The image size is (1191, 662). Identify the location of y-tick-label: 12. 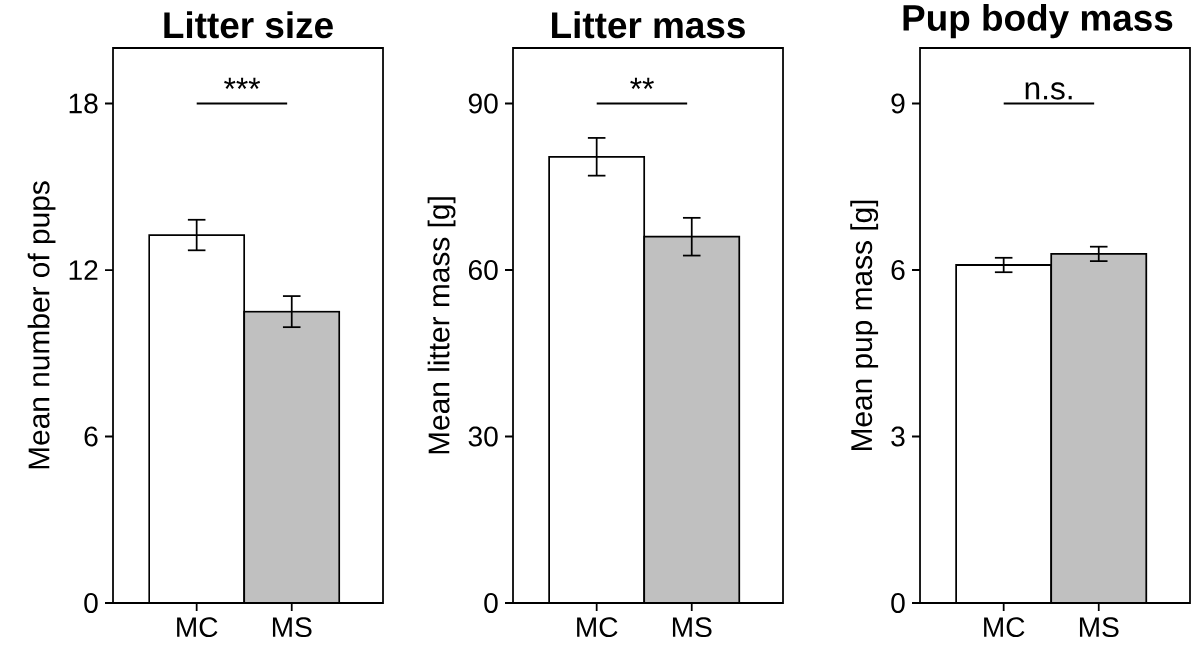
(83, 270).